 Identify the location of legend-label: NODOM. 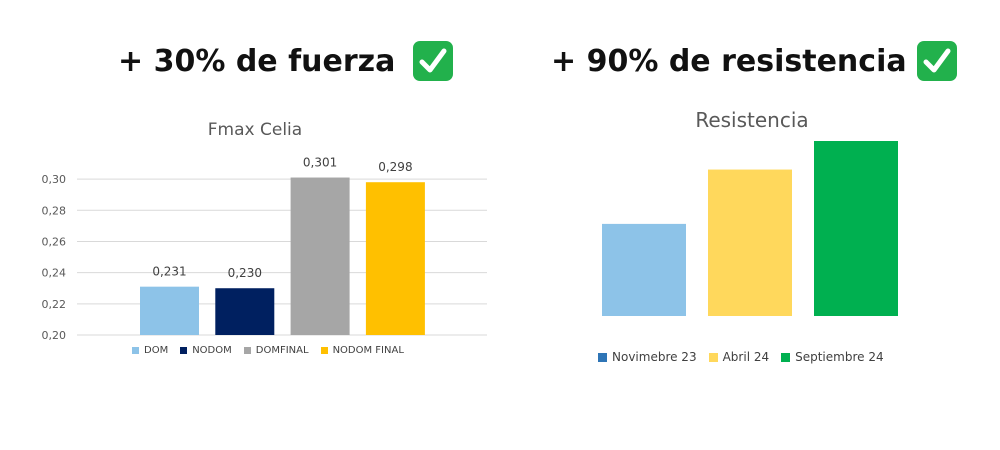
(212, 350).